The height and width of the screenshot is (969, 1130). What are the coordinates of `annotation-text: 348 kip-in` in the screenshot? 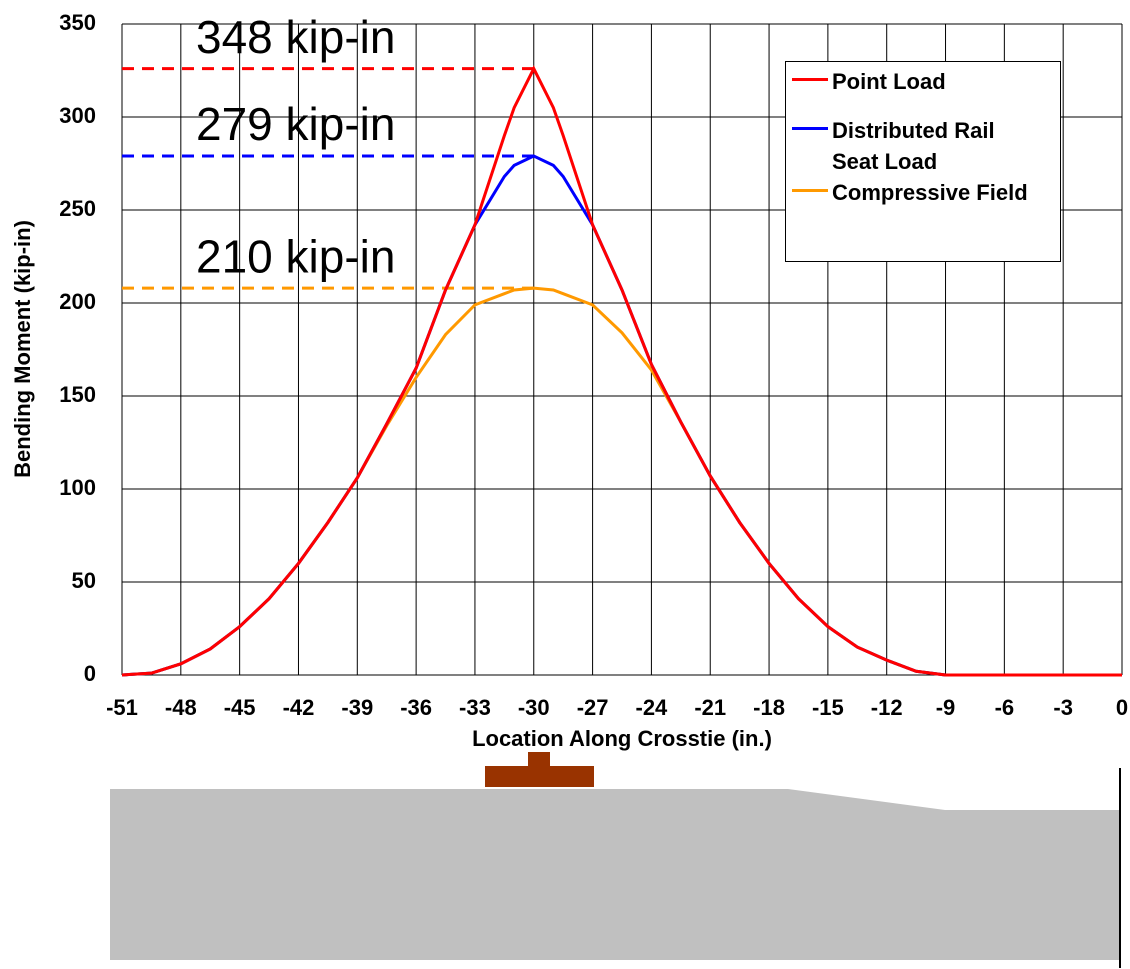 It's located at (295, 37).